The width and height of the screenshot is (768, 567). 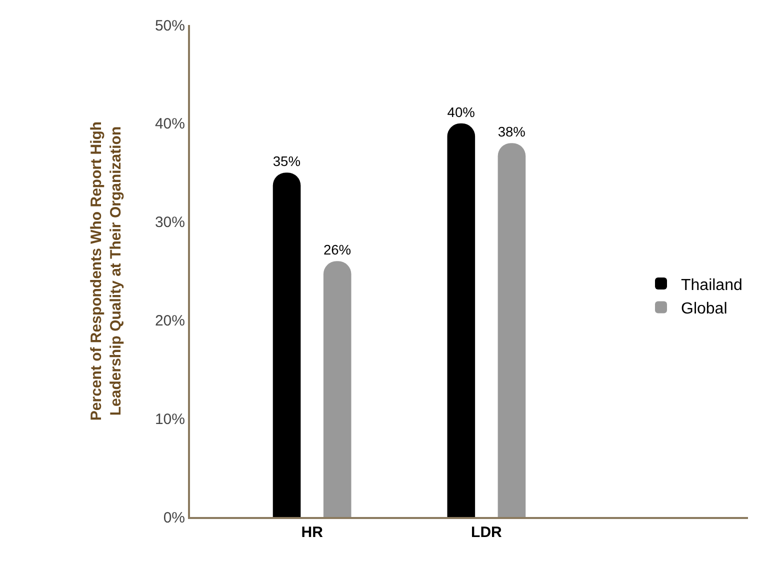 What do you see at coordinates (169, 124) in the screenshot?
I see `y-tick-label: 40%` at bounding box center [169, 124].